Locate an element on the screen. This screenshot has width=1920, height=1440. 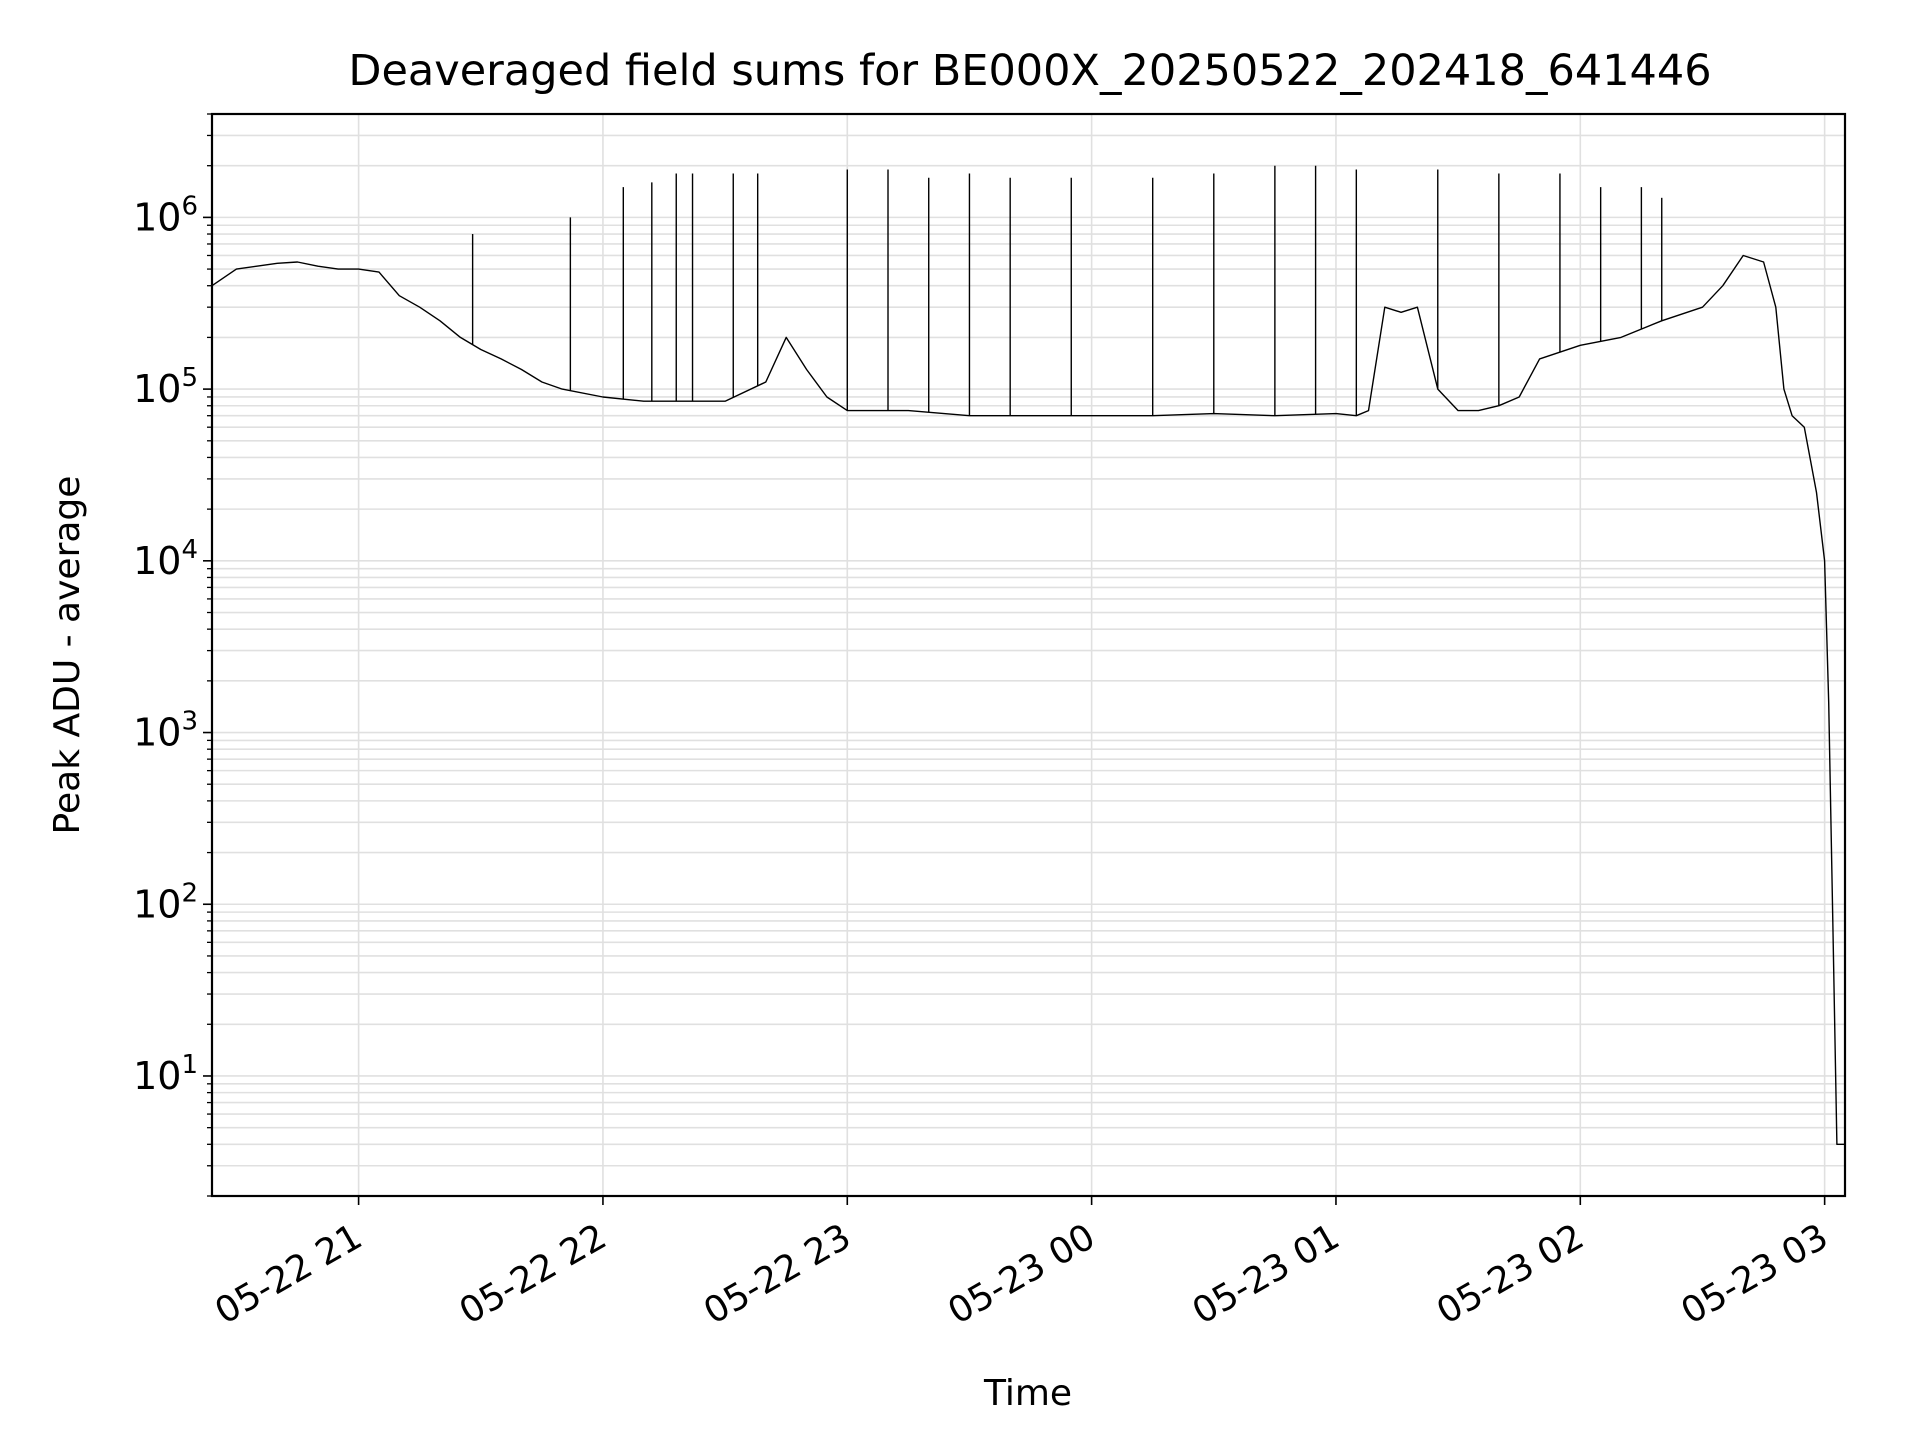
x-tick-label: 05-23 00 is located at coordinates (1021, 1274).